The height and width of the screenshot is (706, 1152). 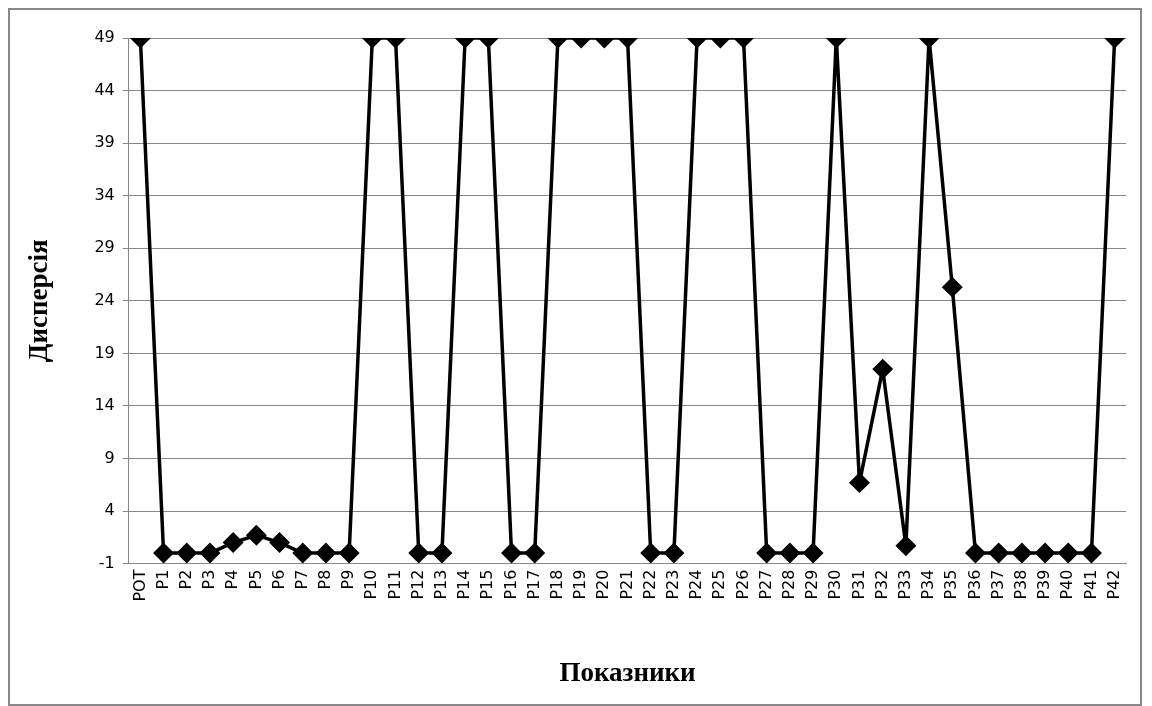 What do you see at coordinates (627, 671) in the screenshot?
I see `x-axis-title: Показники` at bounding box center [627, 671].